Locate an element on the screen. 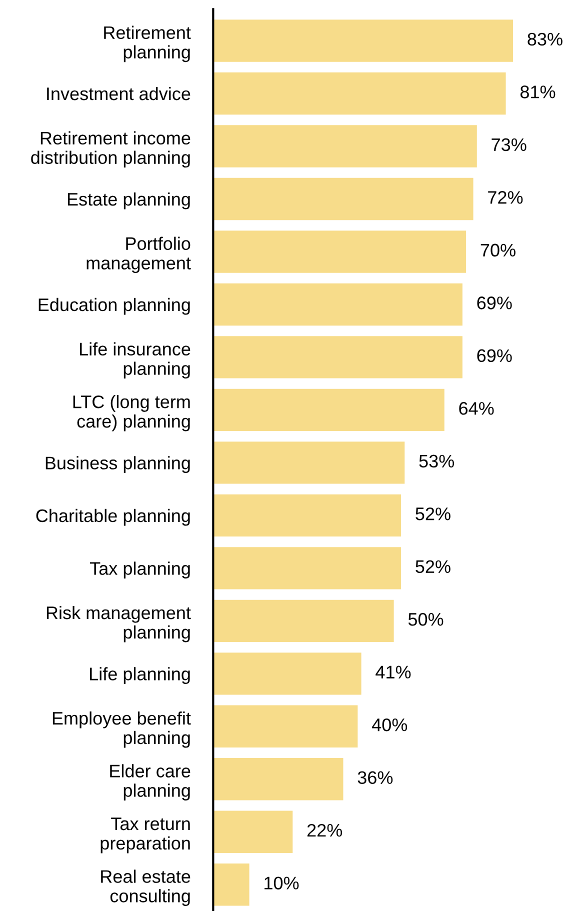 This screenshot has height=911, width=570. y-tick-label: Portfolio management is located at coordinates (138, 255).